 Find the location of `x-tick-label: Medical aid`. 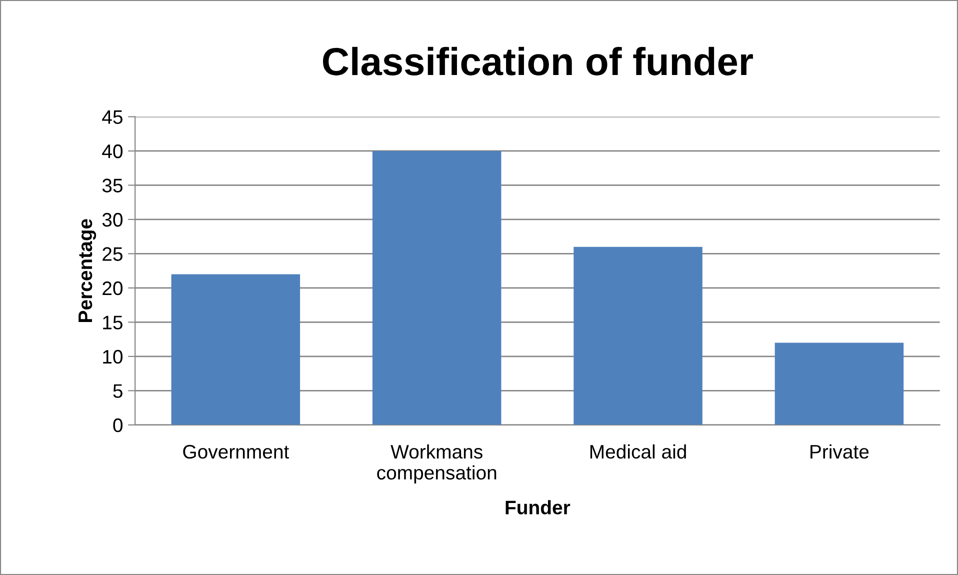

x-tick-label: Medical aid is located at coordinates (638, 451).